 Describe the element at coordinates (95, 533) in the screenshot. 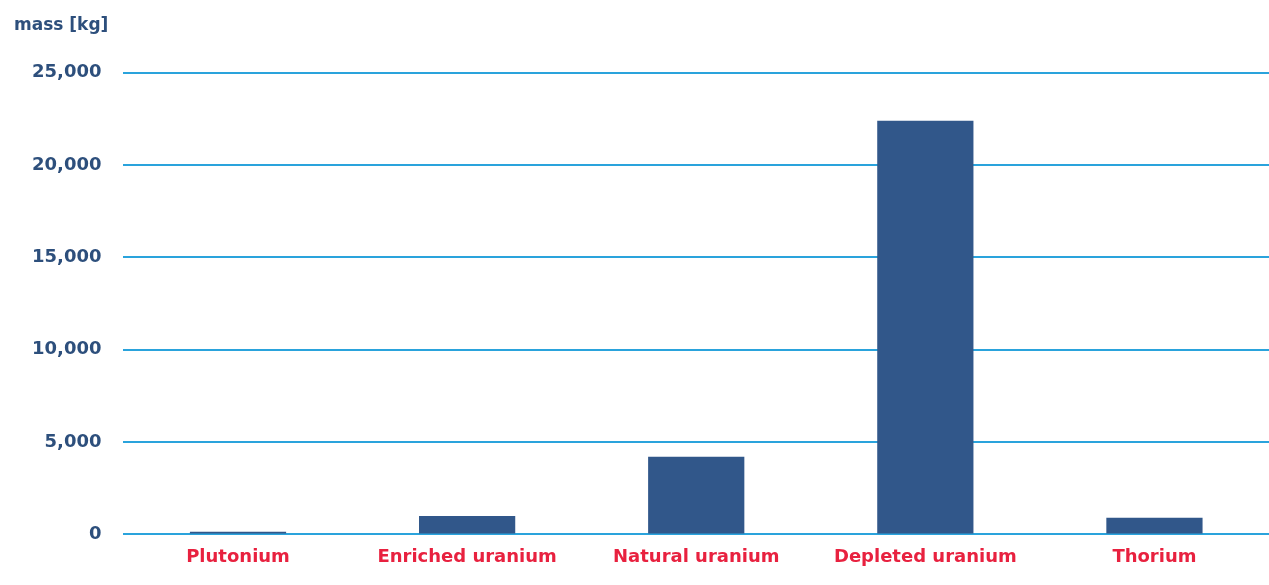

I see `y-tick-label: 0` at that location.